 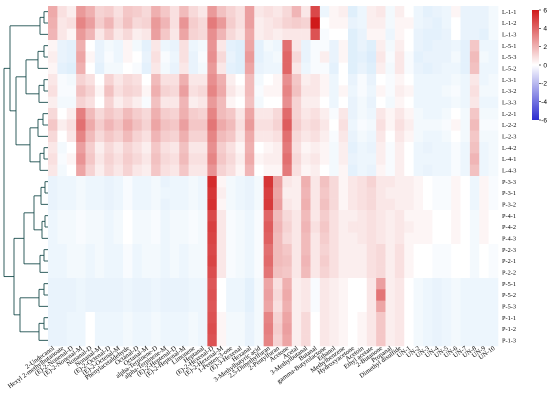 I want to click on color-scale-ticks: 6 4 2 0 -2 -4 -6, so click(x=543, y=65).